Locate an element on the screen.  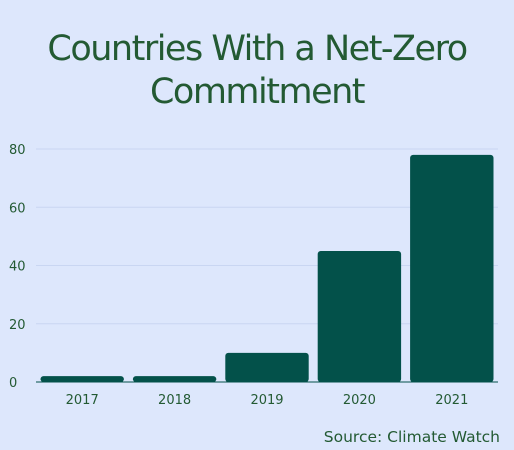
source-note: Source: Climate Watch is located at coordinates (411, 437).